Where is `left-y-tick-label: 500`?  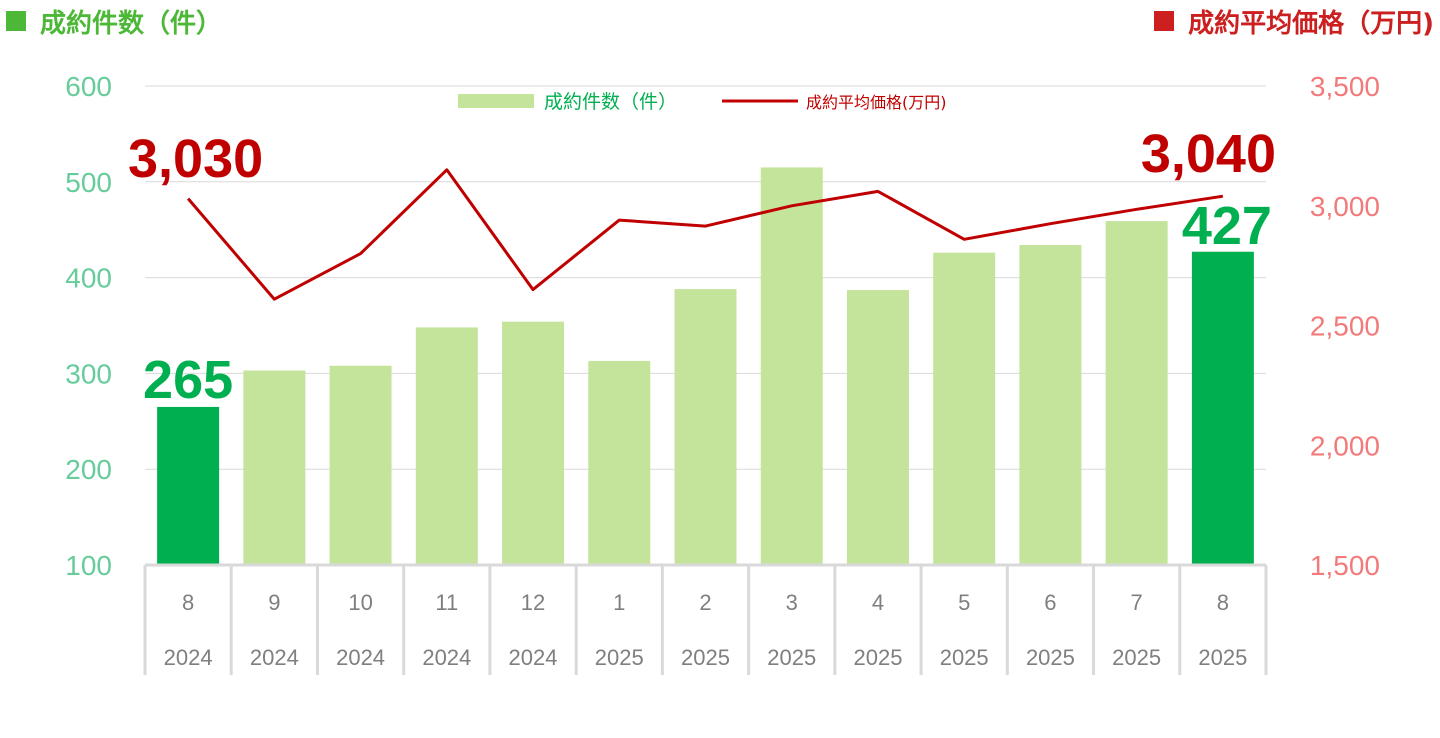 left-y-tick-label: 500 is located at coordinates (88, 182).